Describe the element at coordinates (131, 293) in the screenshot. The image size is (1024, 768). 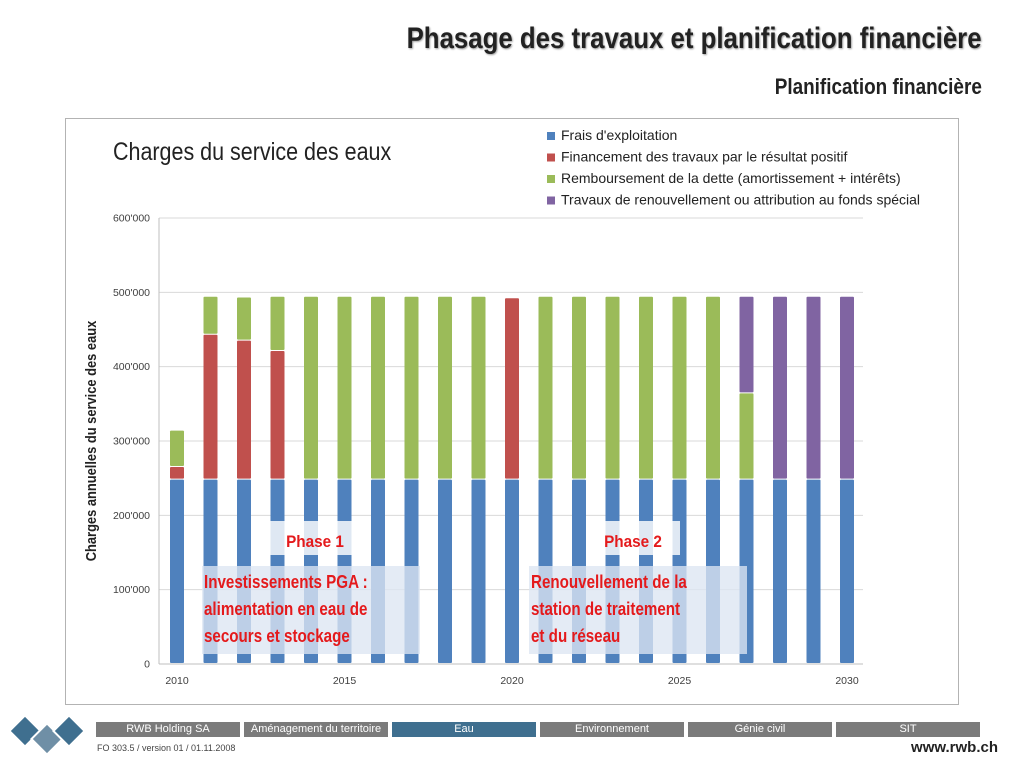
I see `y-tick-label: 500'000` at that location.